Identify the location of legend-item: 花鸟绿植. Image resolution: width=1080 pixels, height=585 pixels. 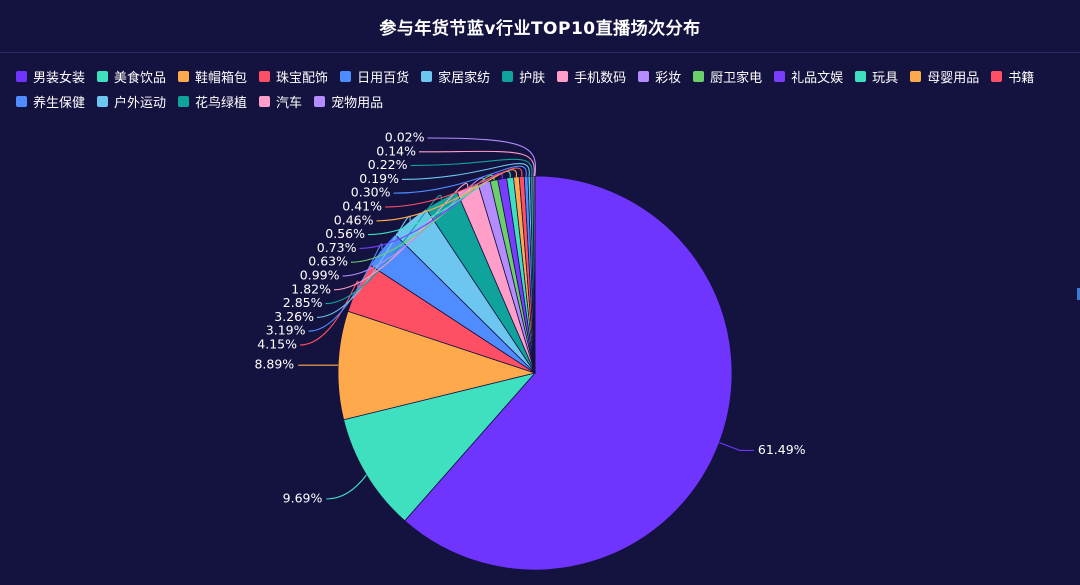
(212, 101).